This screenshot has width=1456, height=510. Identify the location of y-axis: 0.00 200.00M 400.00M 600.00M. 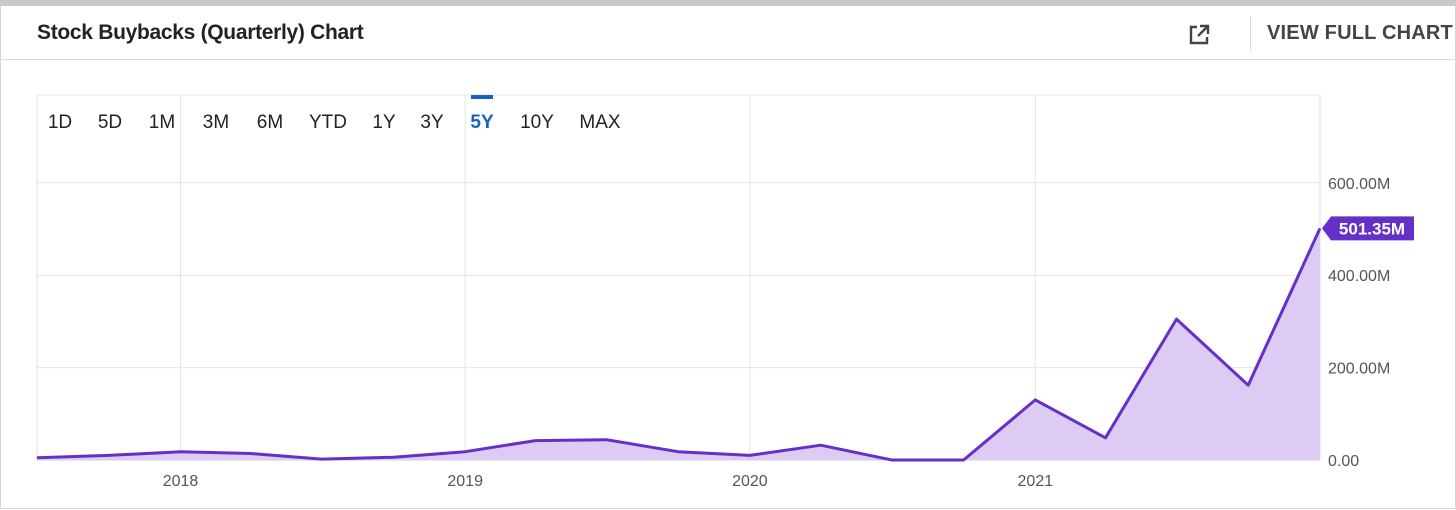
(1359, 323).